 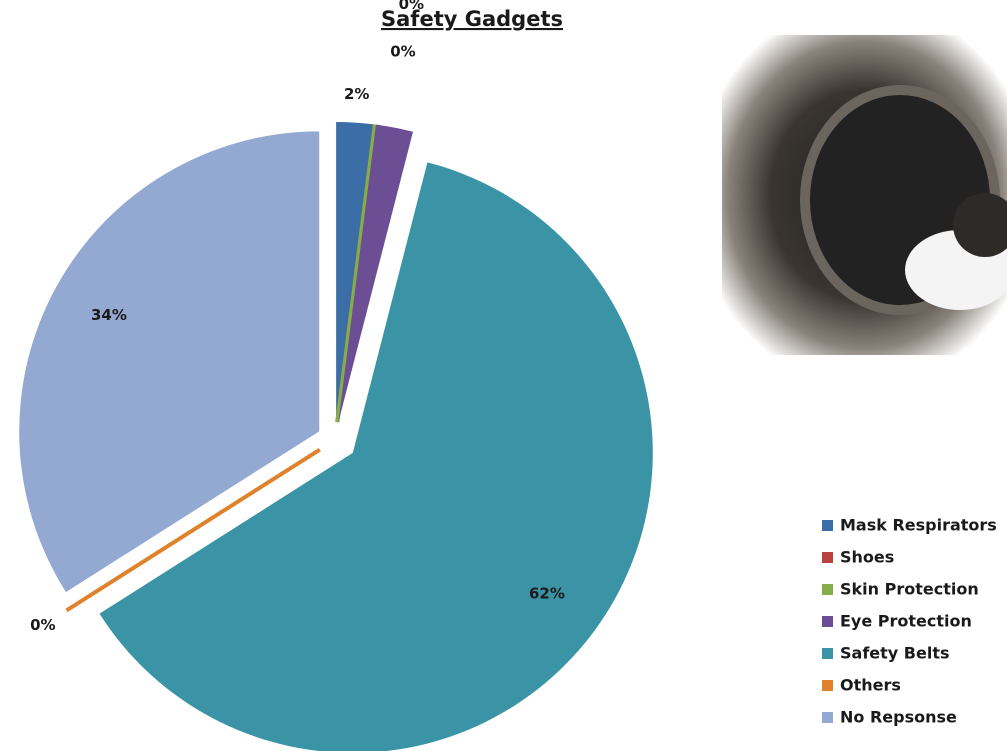 I want to click on chart-title: Safety Gadgets, so click(x=472, y=19).